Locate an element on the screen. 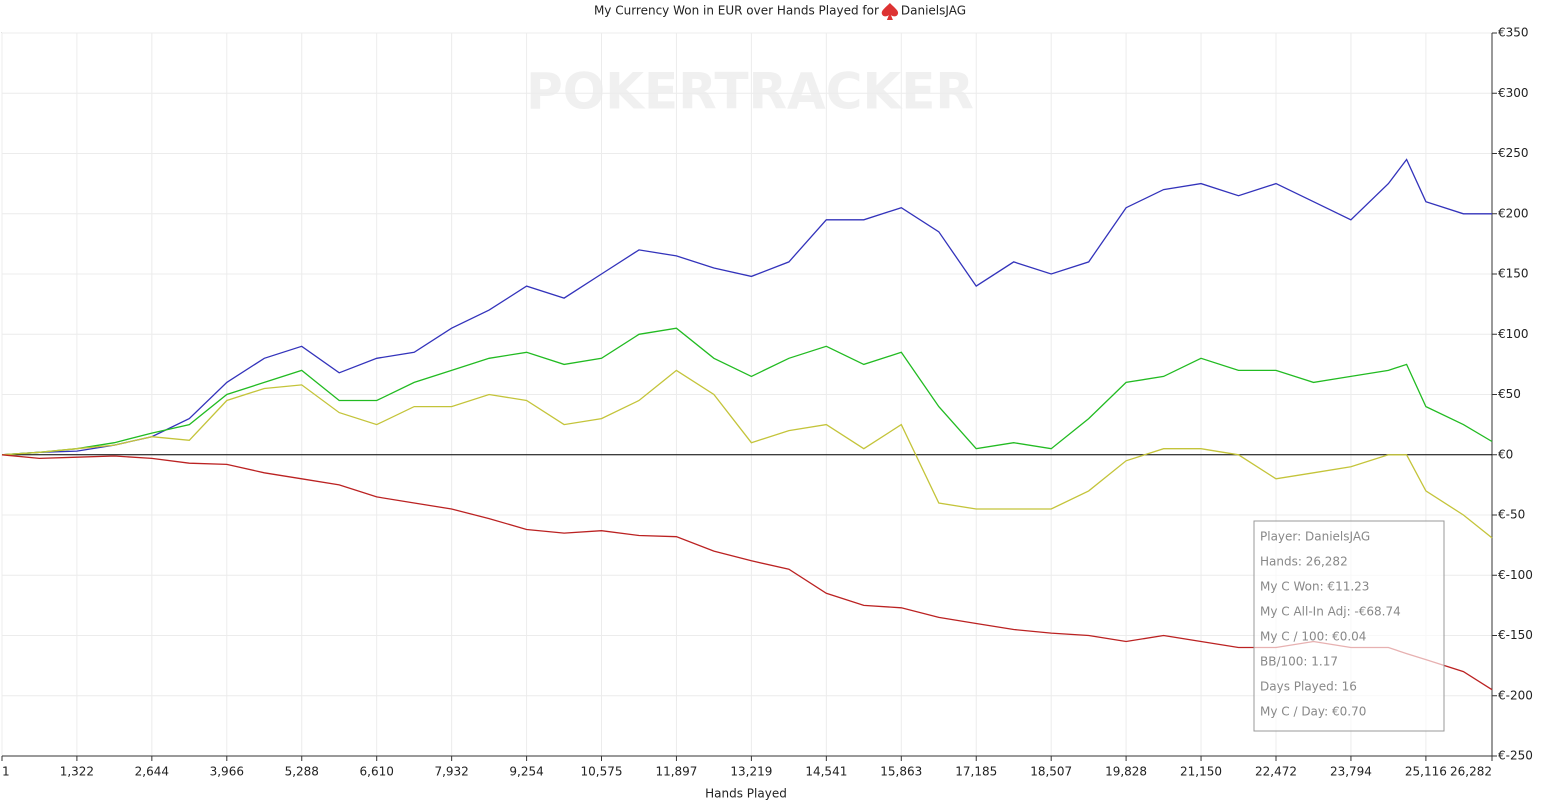 This screenshot has width=1548, height=807. tooltip-line: BB/100: 1.17 is located at coordinates (1299, 662).